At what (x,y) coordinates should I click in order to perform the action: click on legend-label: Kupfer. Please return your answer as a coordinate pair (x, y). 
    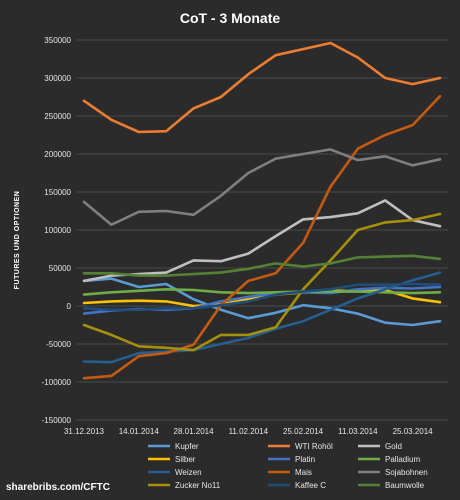
    Looking at the image, I should click on (187, 446).